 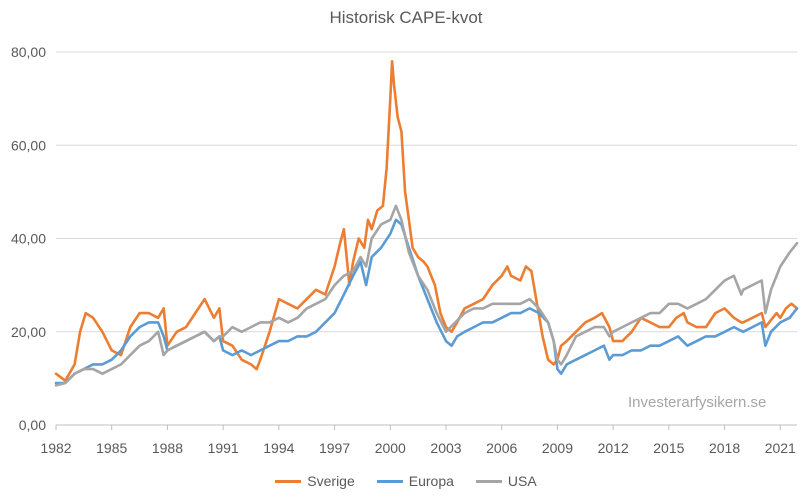 What do you see at coordinates (522, 481) in the screenshot?
I see `legend-label: USA` at bounding box center [522, 481].